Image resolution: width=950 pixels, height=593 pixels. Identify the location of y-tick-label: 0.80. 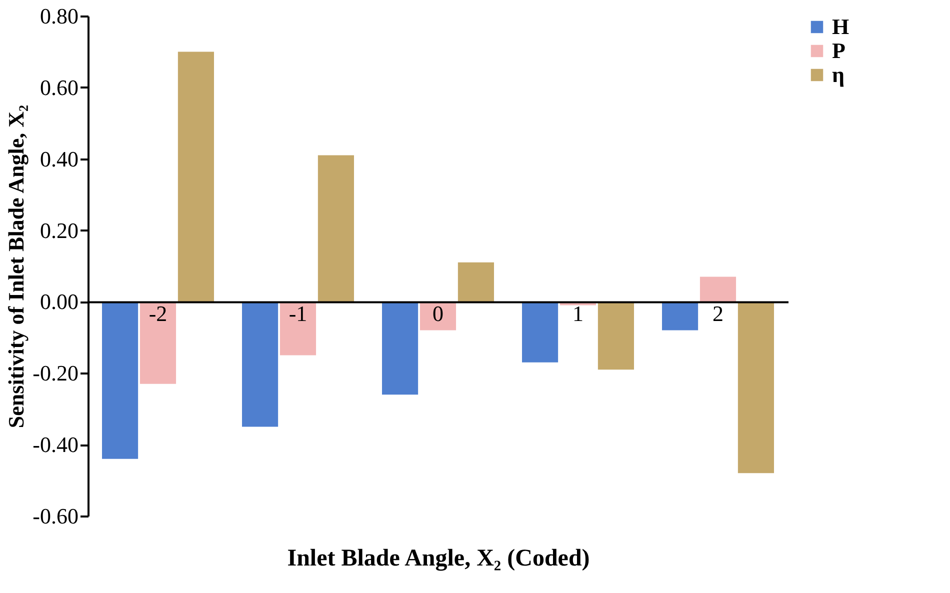
(59, 16).